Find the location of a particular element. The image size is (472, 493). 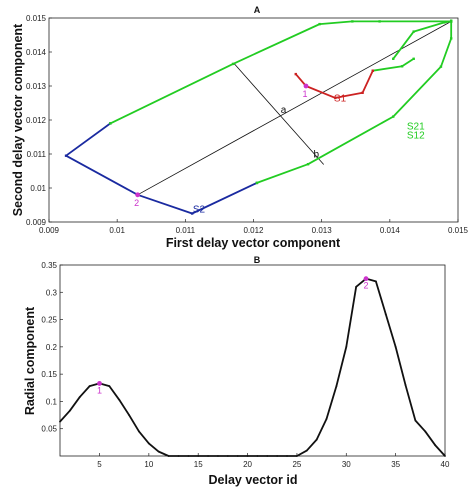

panel-b-y-axis-label: Radial component is located at coordinates (30, 360).